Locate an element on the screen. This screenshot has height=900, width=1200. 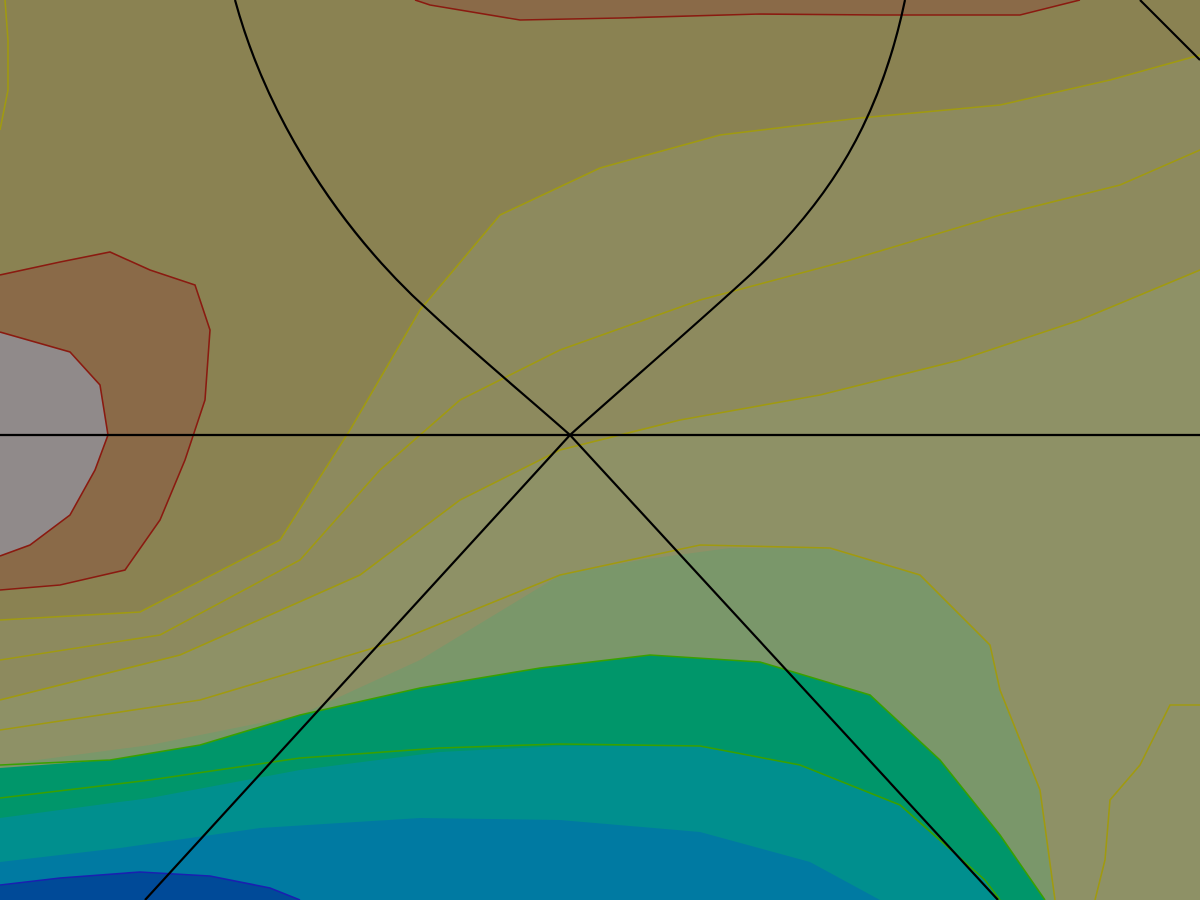
contour-line-olive-patch is located at coordinates (1147, 802).